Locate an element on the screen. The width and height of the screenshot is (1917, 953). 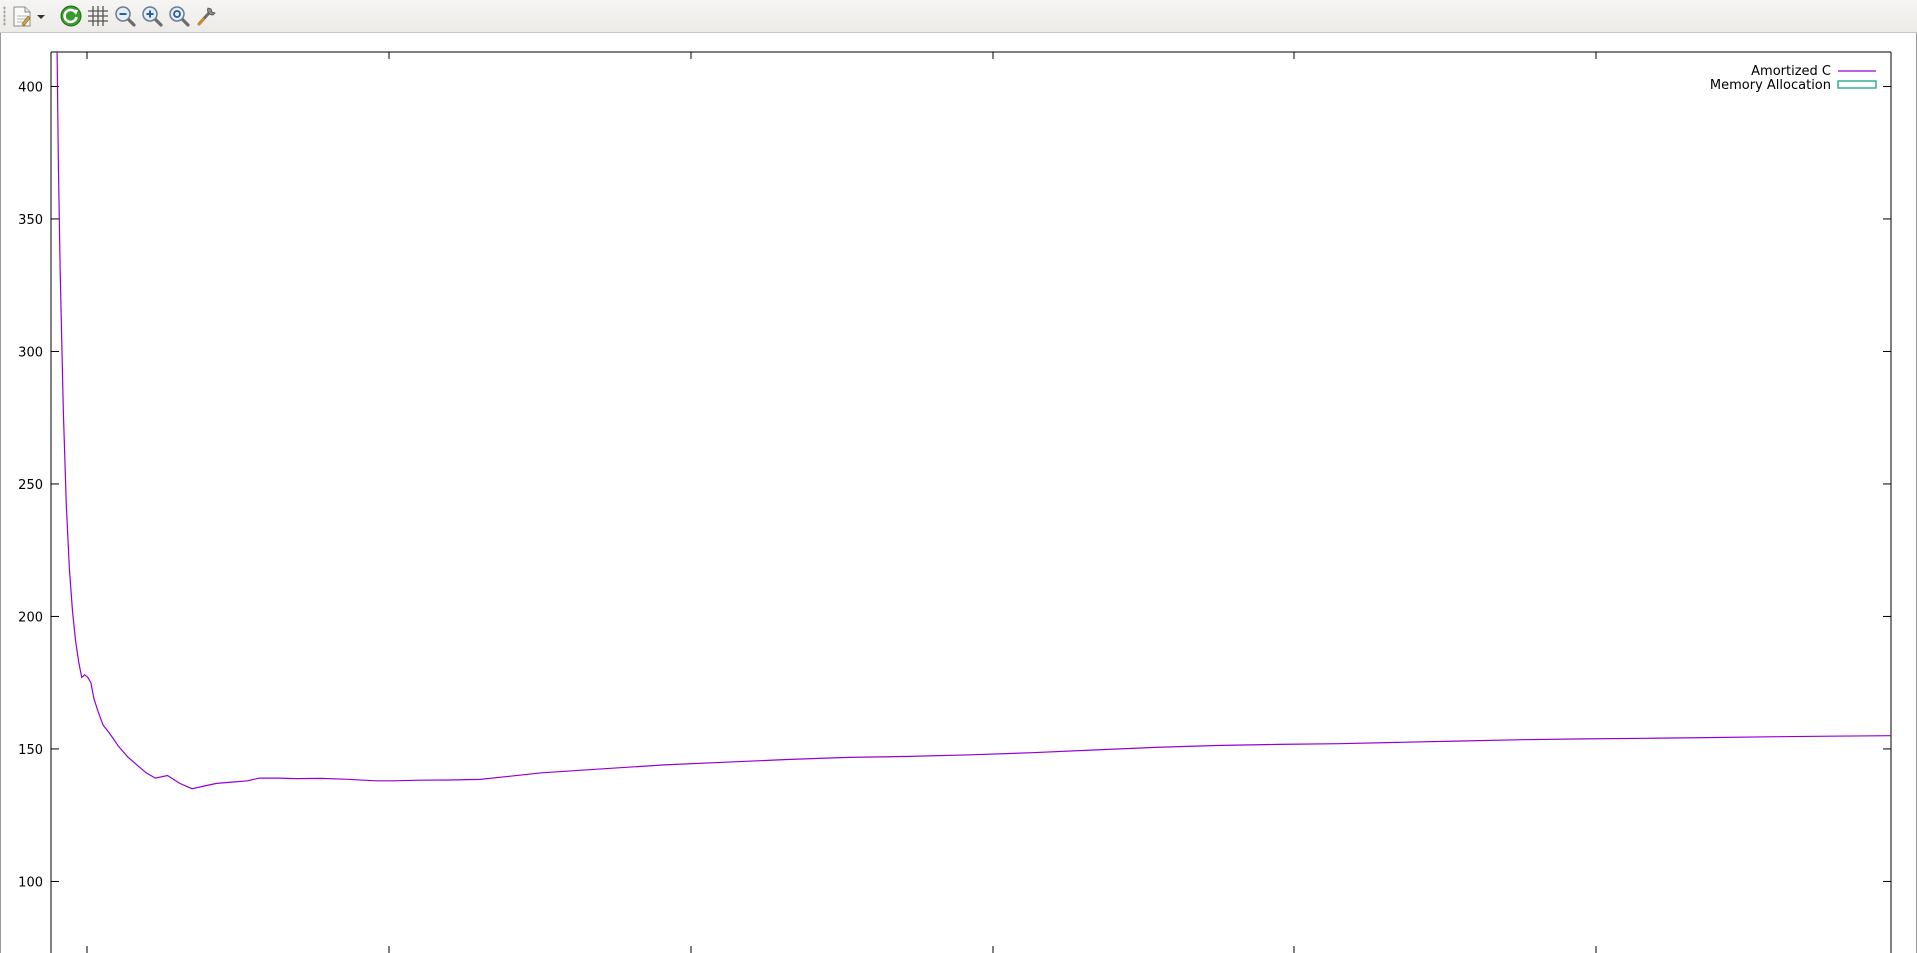
wrench-icon is located at coordinates (206, 16).